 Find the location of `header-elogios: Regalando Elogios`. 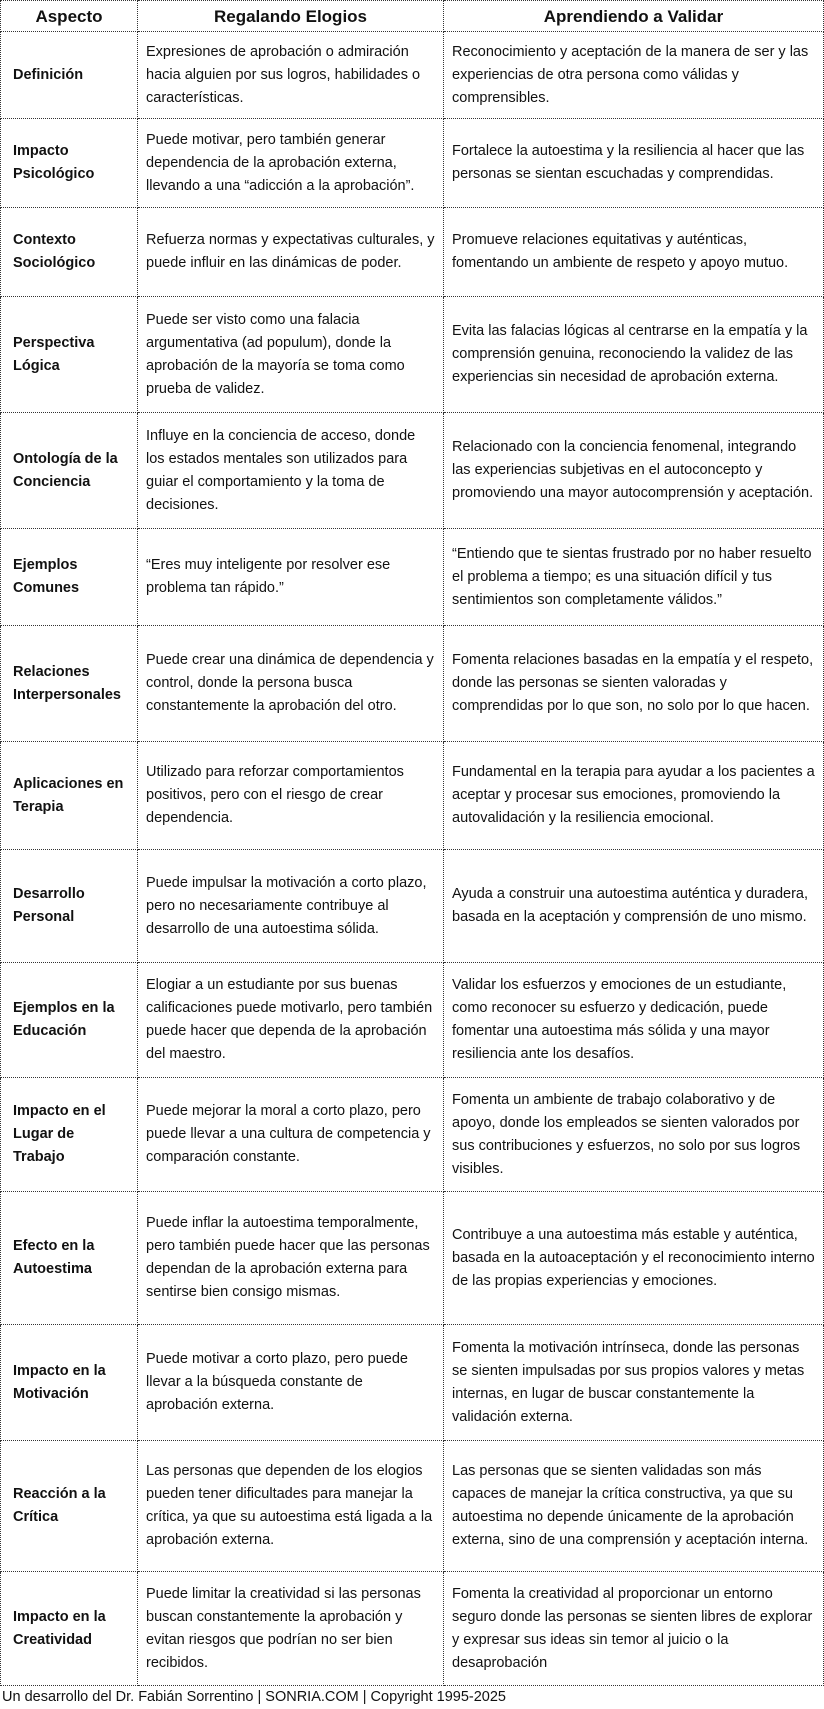

header-elogios: Regalando Elogios is located at coordinates (290, 16).